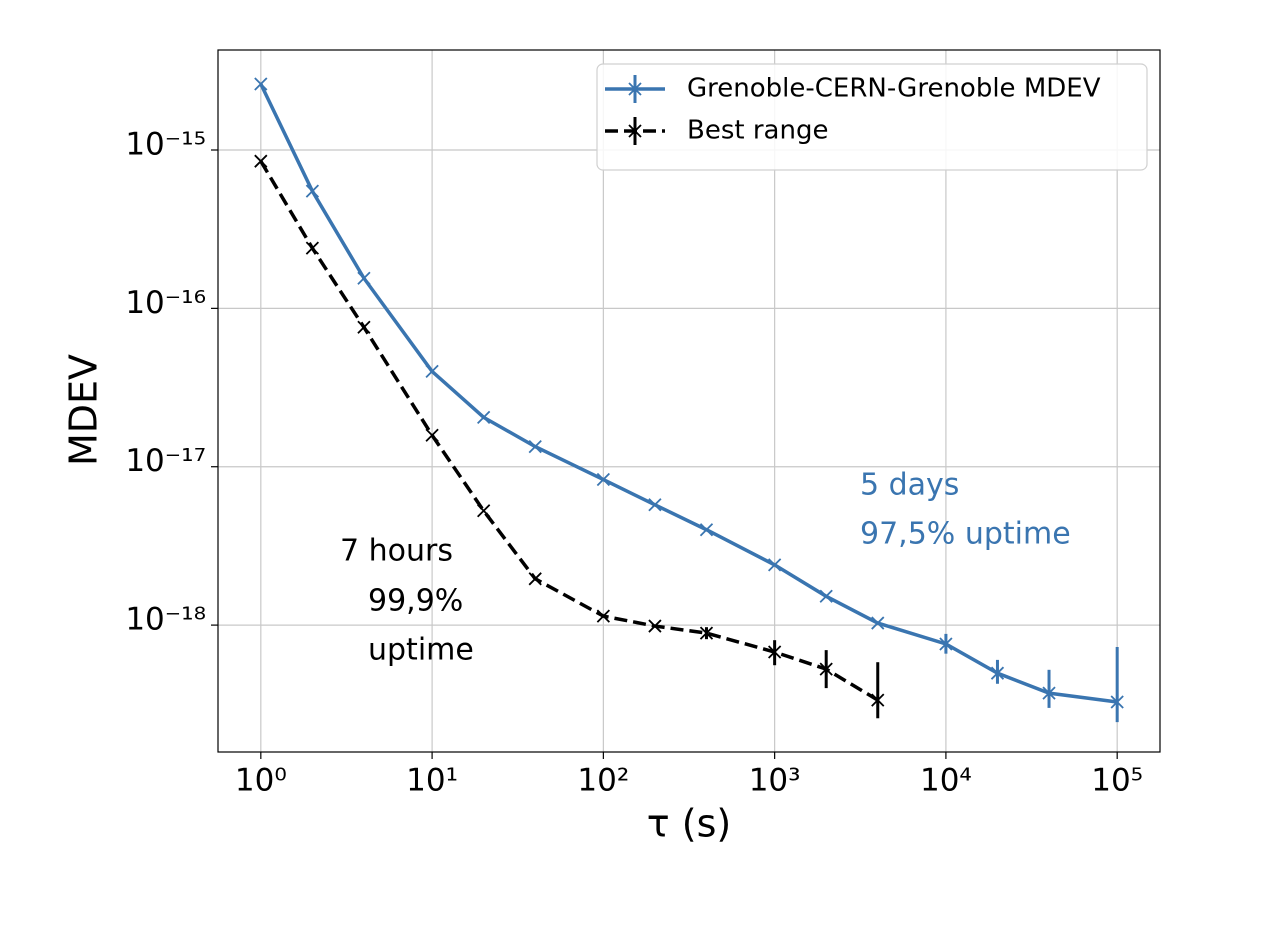  What do you see at coordinates (909, 485) in the screenshot?
I see `annotation: 5 days` at bounding box center [909, 485].